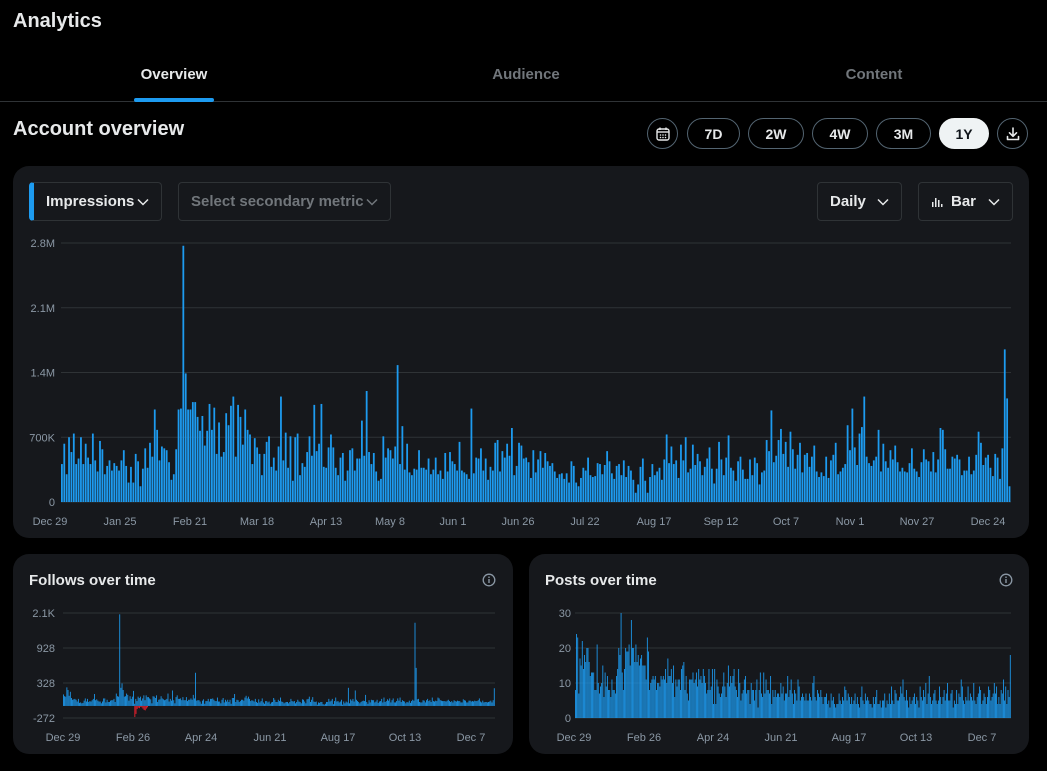  I want to click on range-7d-button: 7D, so click(713, 133).